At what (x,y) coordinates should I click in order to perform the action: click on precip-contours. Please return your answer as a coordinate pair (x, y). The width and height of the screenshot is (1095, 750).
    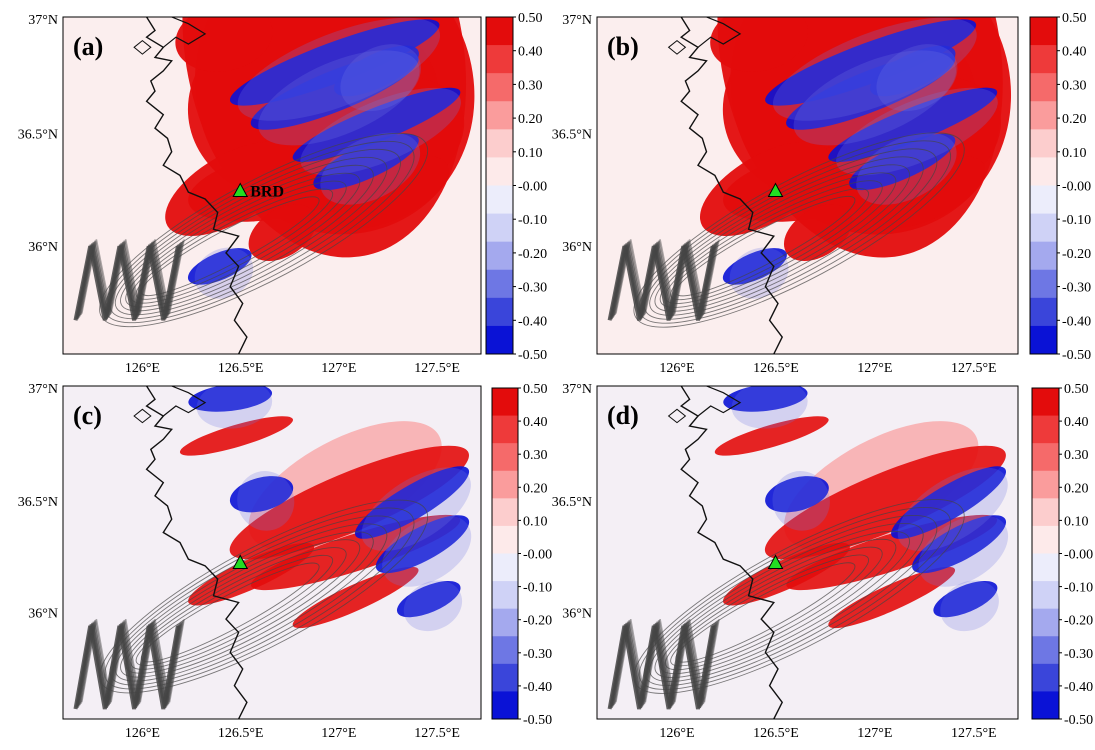
    Looking at the image, I should click on (786, 604).